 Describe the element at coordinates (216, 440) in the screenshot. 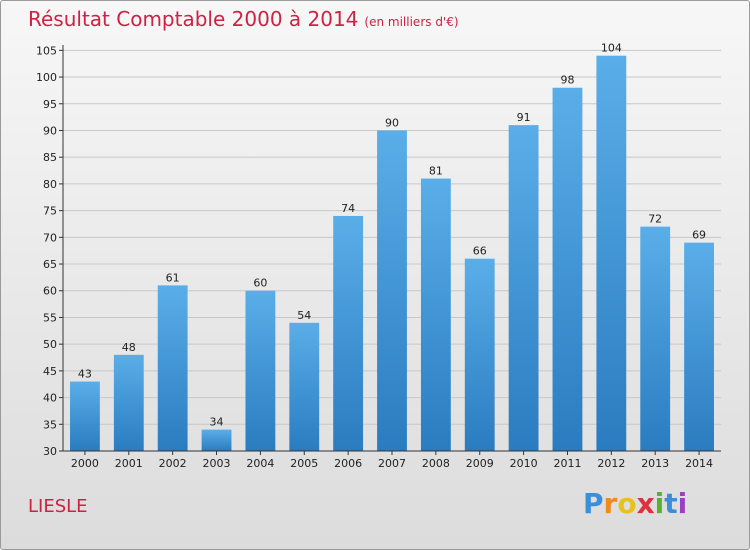

I see `bar-2003` at that location.